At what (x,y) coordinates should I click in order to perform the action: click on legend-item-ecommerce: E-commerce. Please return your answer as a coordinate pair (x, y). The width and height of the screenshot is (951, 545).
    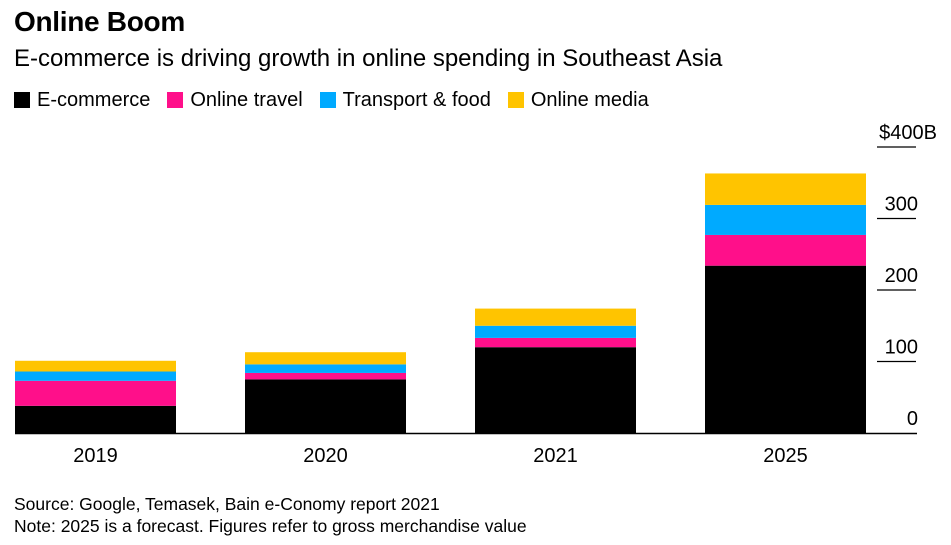
    Looking at the image, I should click on (82, 100).